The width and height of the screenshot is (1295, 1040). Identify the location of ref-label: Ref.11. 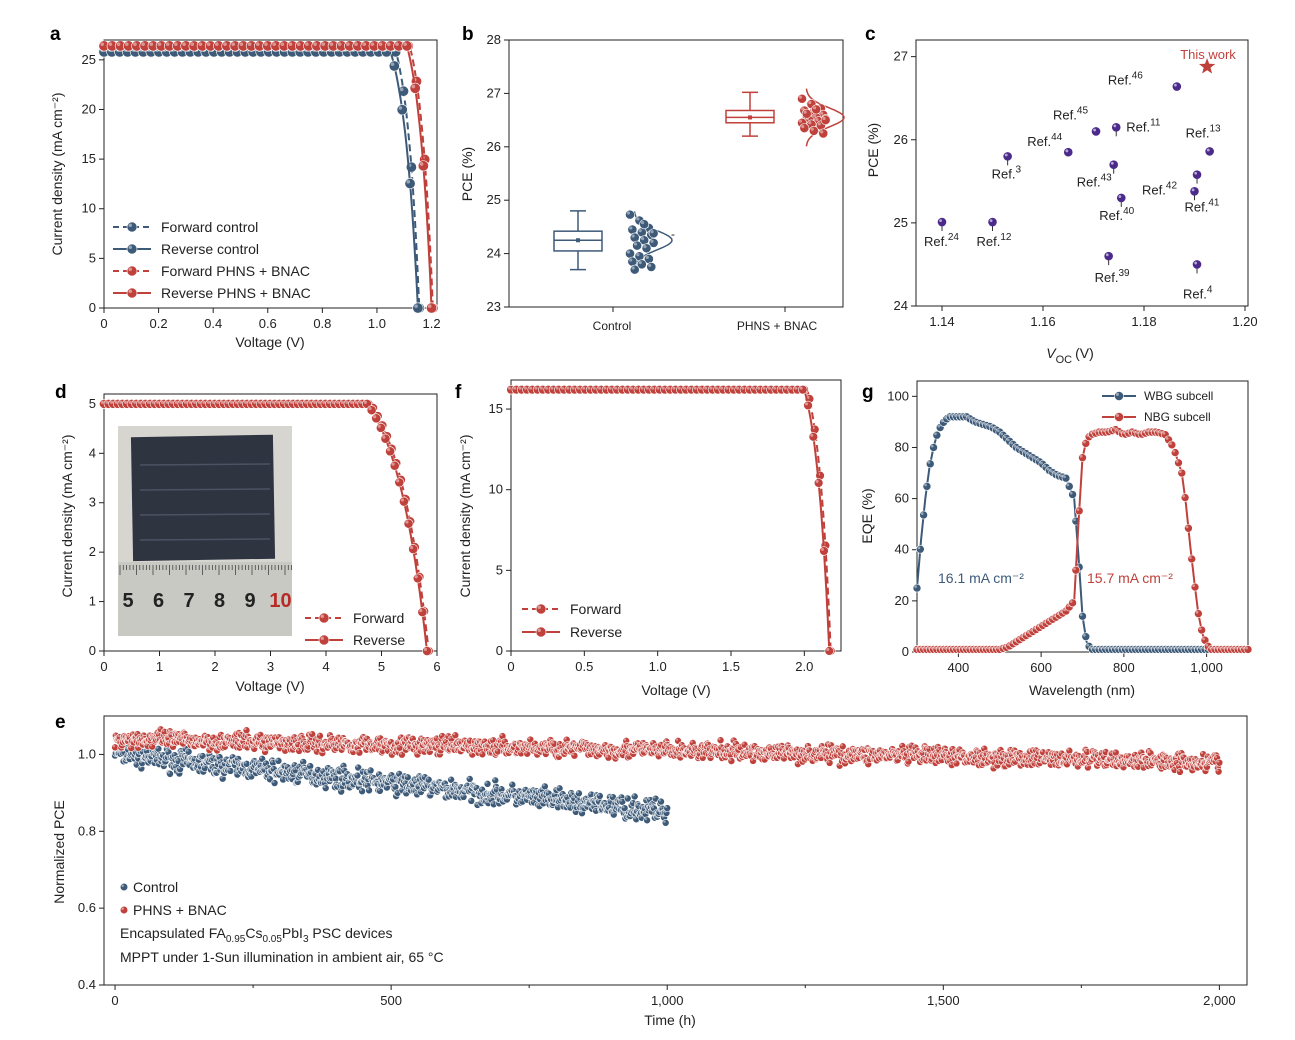
(1143, 125).